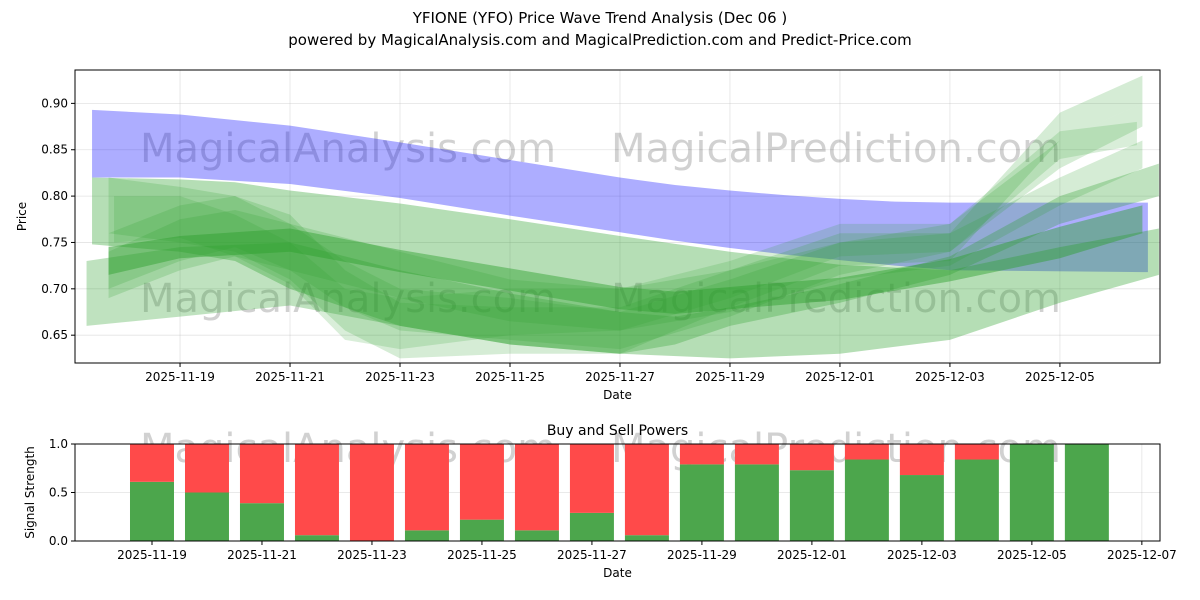 The image size is (1200, 600). Describe the element at coordinates (54, 196) in the screenshot. I see `y-tick-label: 0.80` at that location.